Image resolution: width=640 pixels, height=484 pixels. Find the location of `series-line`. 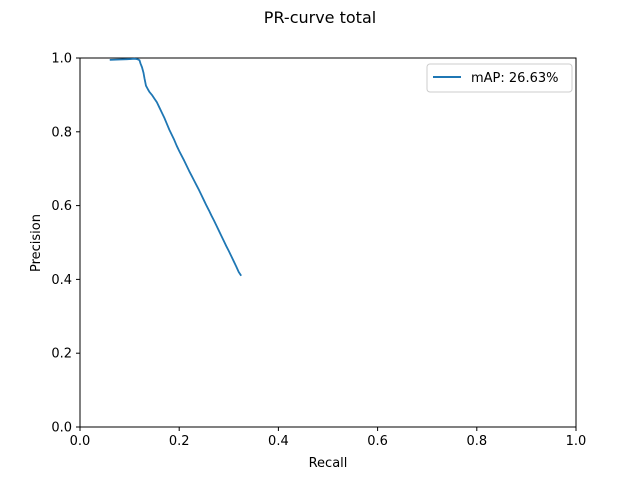

series-line is located at coordinates (175, 167).